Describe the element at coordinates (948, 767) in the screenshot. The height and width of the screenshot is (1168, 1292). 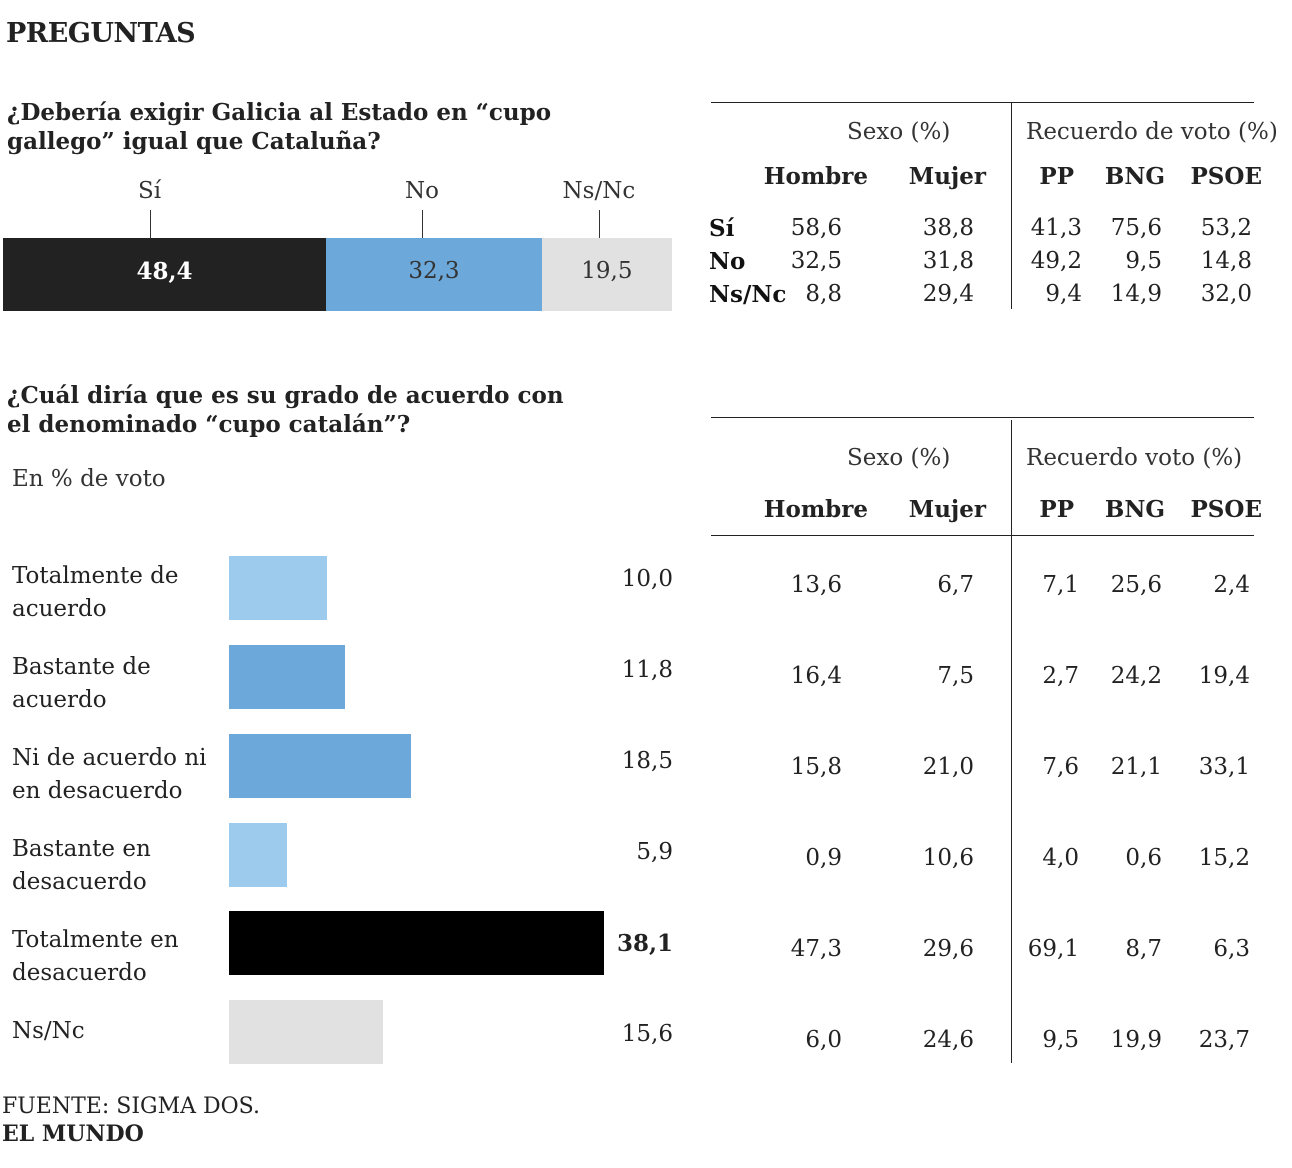
I see `table2-cell: 21,0` at that location.